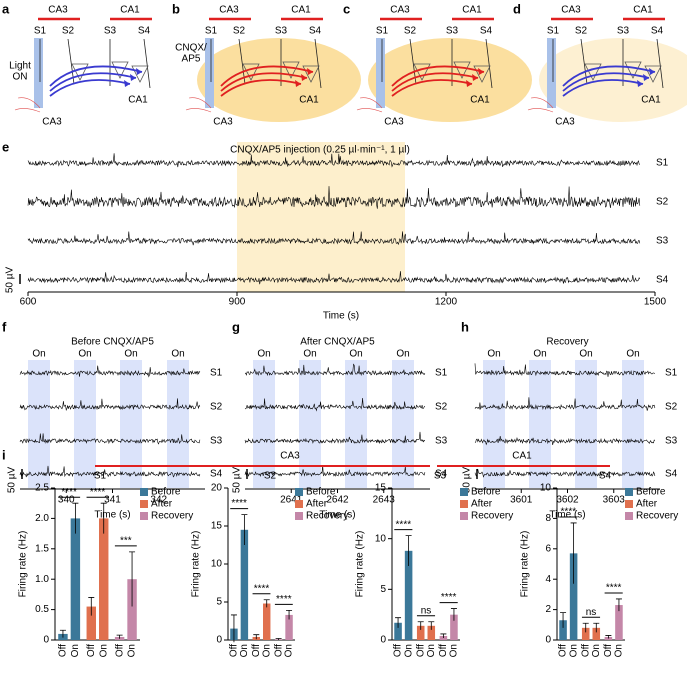 Image resolution: width=687 pixels, height=682 pixels. I want to click on x-tick-label: 2643, so click(384, 500).